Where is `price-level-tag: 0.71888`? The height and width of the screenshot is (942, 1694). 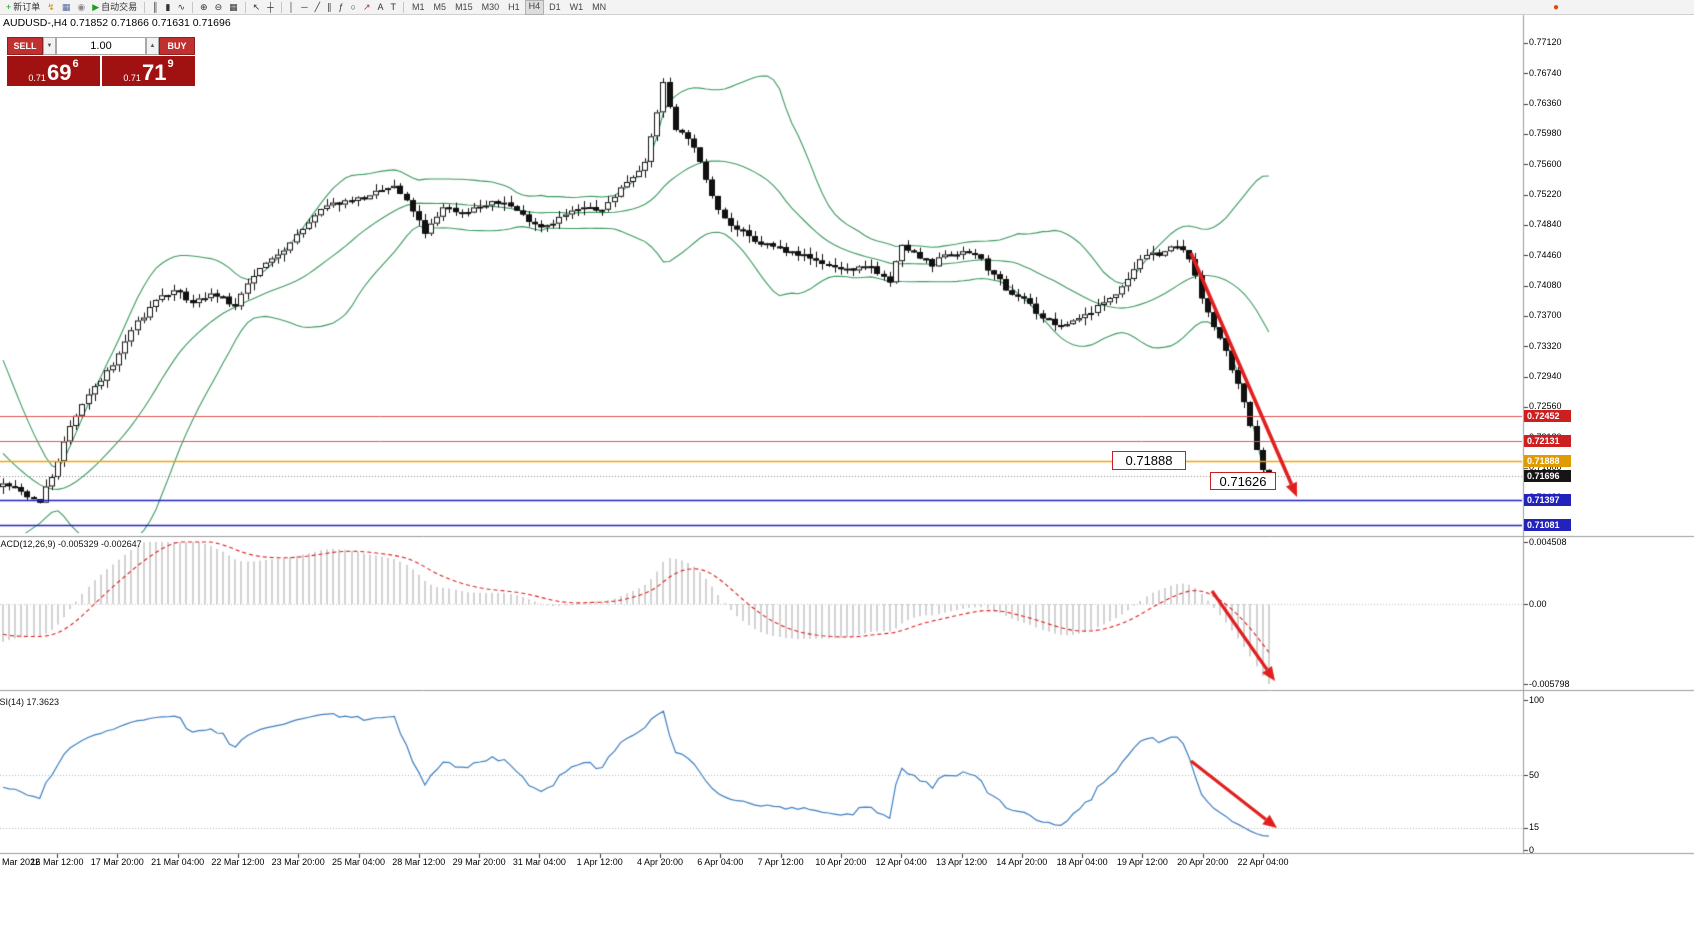 price-level-tag: 0.71888 is located at coordinates (1547, 460).